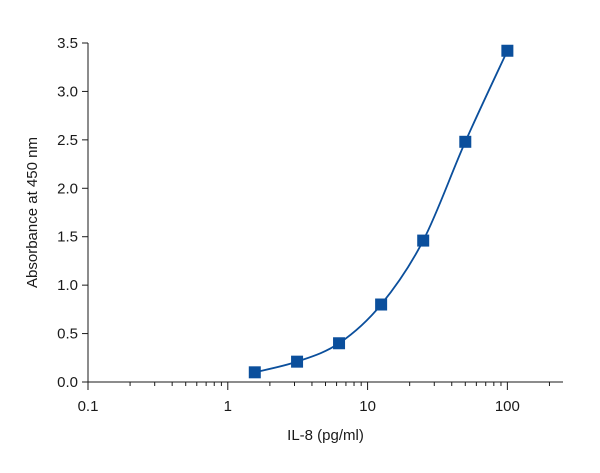 The image size is (600, 473). I want to click on y-tick-label: 2.0, so click(67, 188).